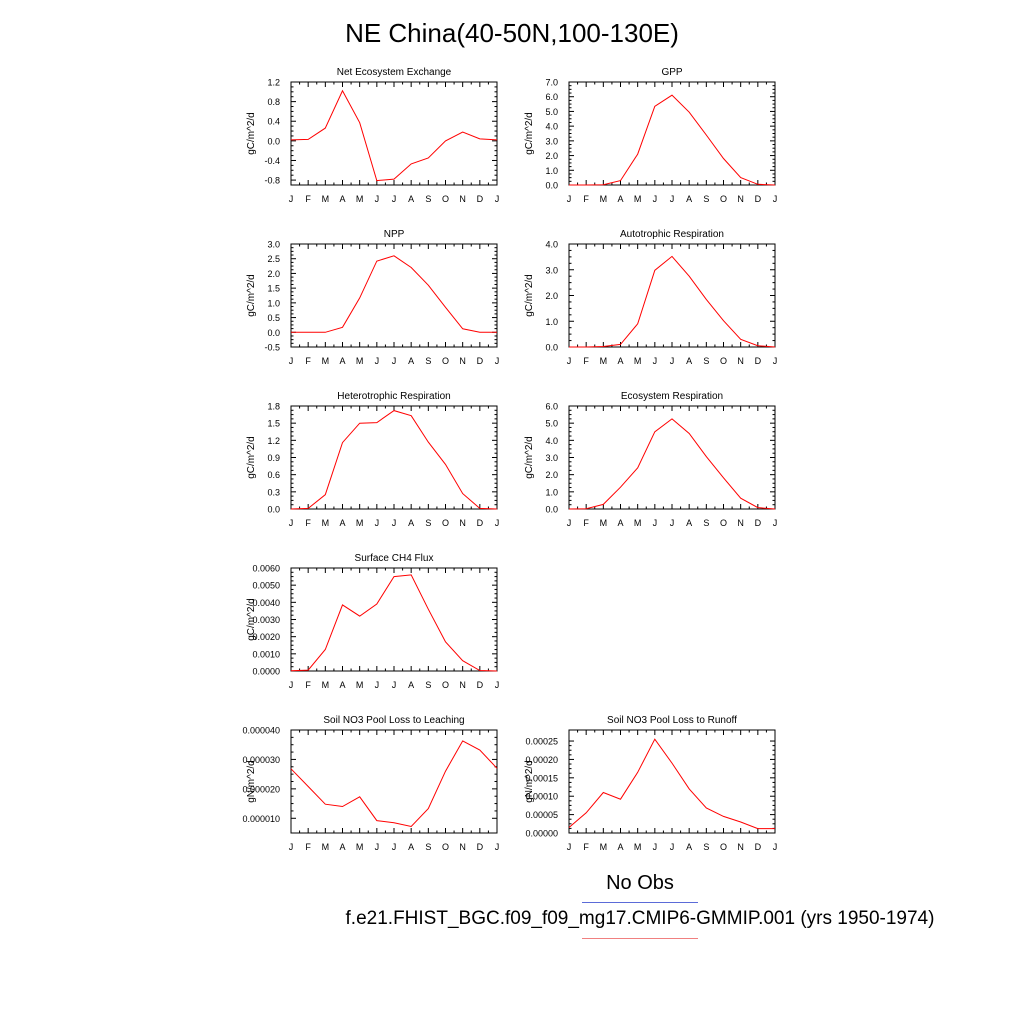  I want to click on y-tick-label: 0.00010, so click(541, 797).